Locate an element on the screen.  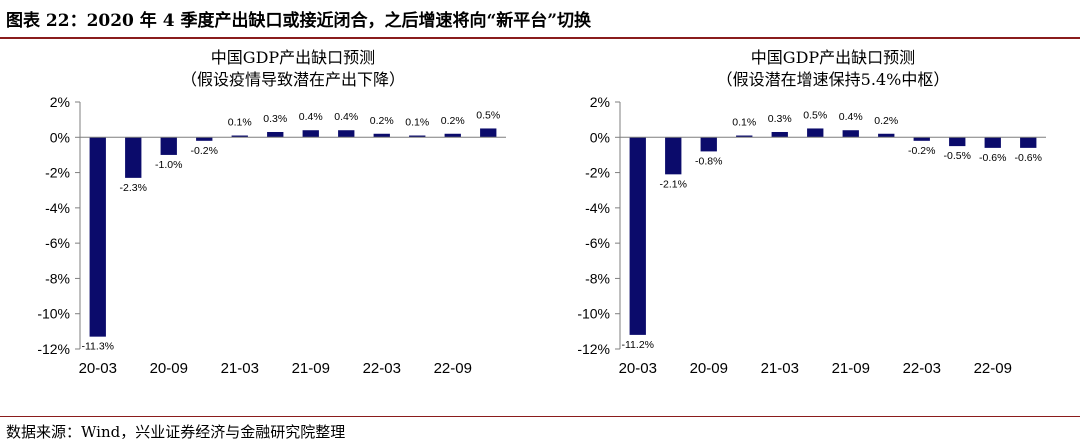
figure-title: 图表 22：2020 年 4 季度产出缺口或接近闭合，之后增速将向“新平台”切换 is located at coordinates (299, 21).